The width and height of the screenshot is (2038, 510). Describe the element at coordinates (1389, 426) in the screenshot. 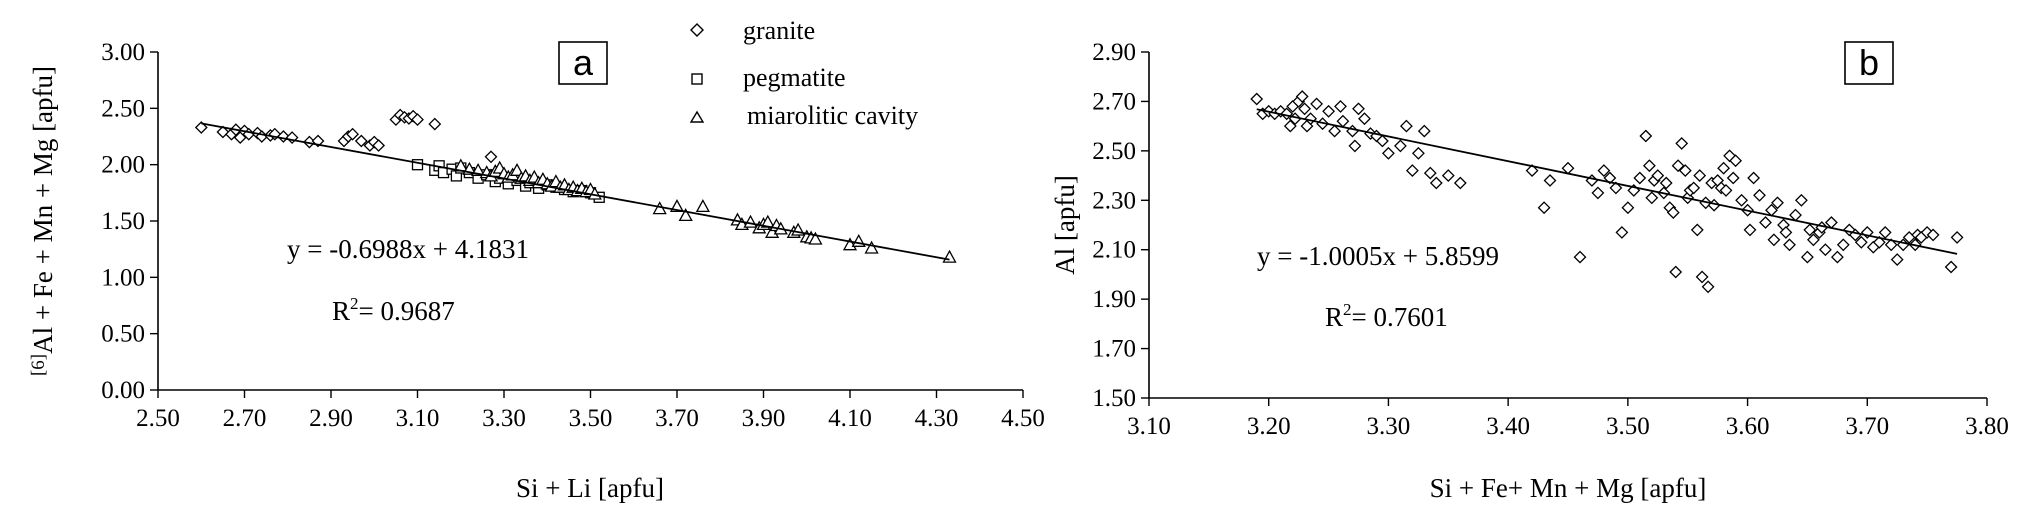

I see `x-tick-label-b: 3.30` at that location.